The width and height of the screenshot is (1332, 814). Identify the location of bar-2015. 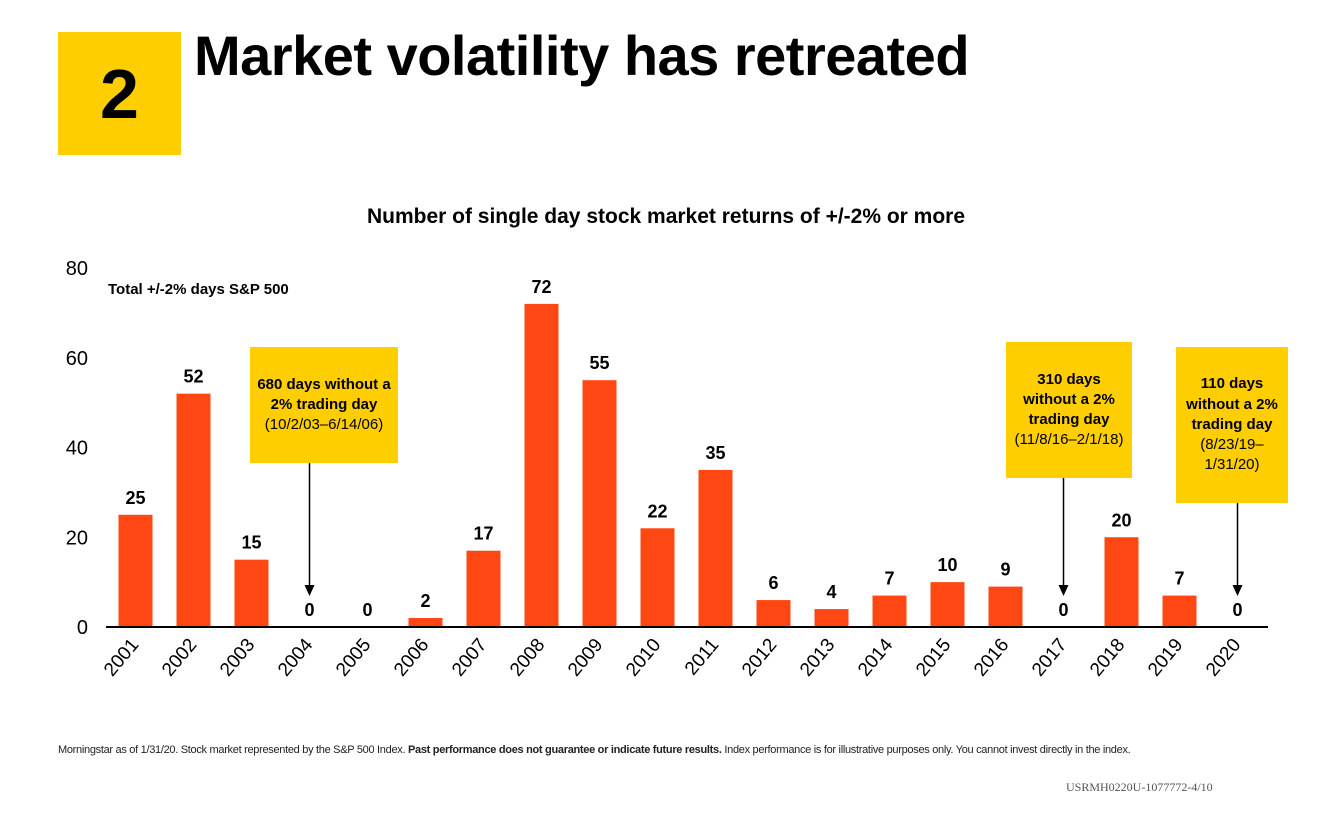
(947, 604).